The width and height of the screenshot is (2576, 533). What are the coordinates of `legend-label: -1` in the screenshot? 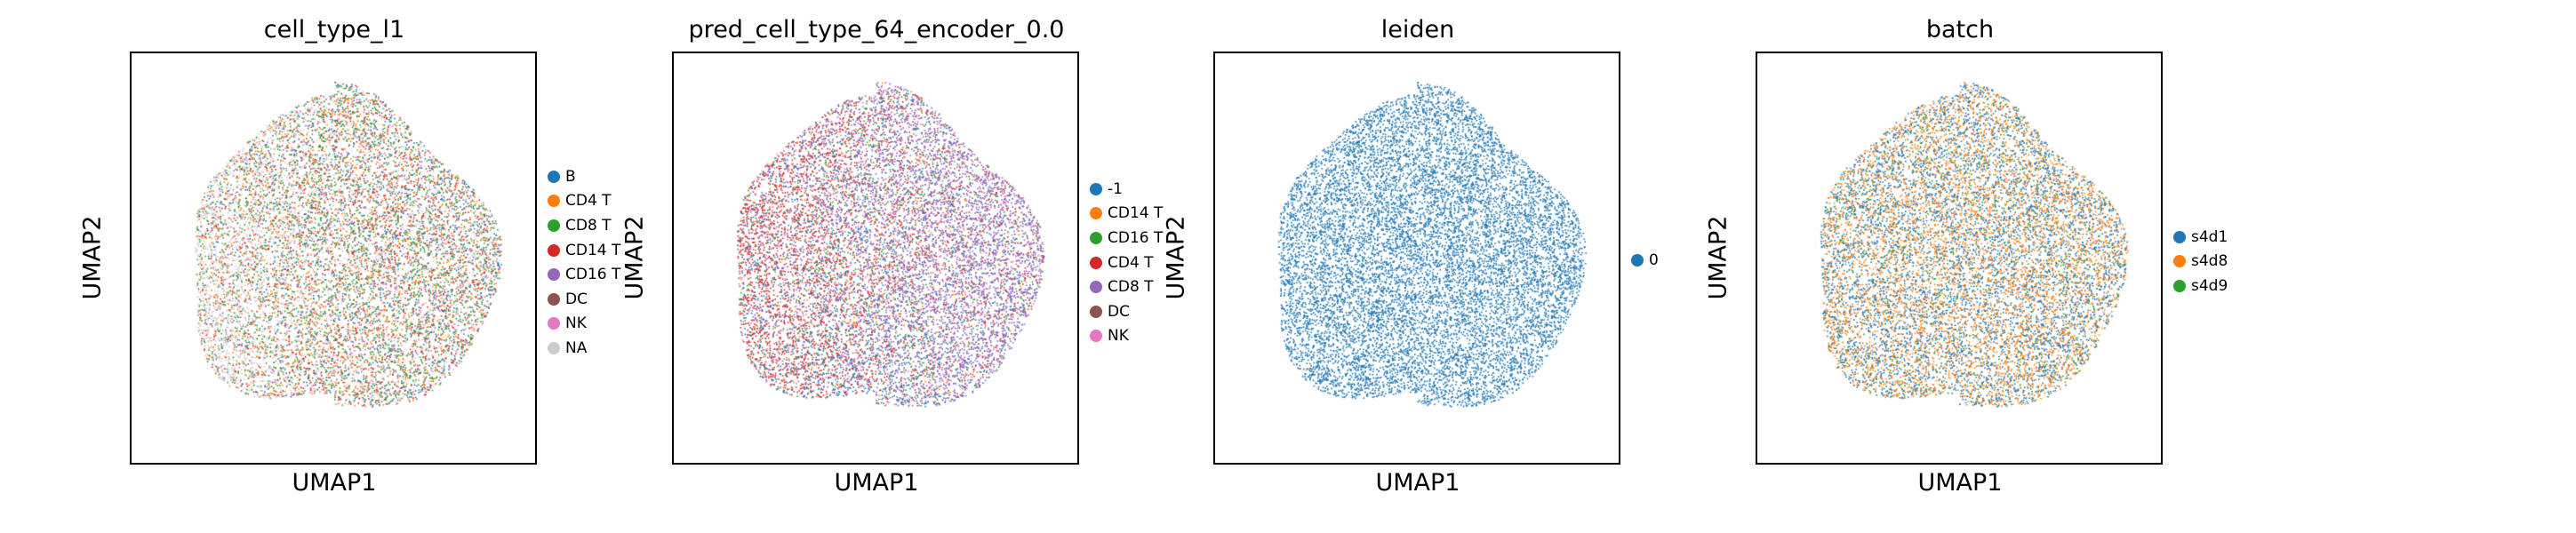 It's located at (1115, 188).